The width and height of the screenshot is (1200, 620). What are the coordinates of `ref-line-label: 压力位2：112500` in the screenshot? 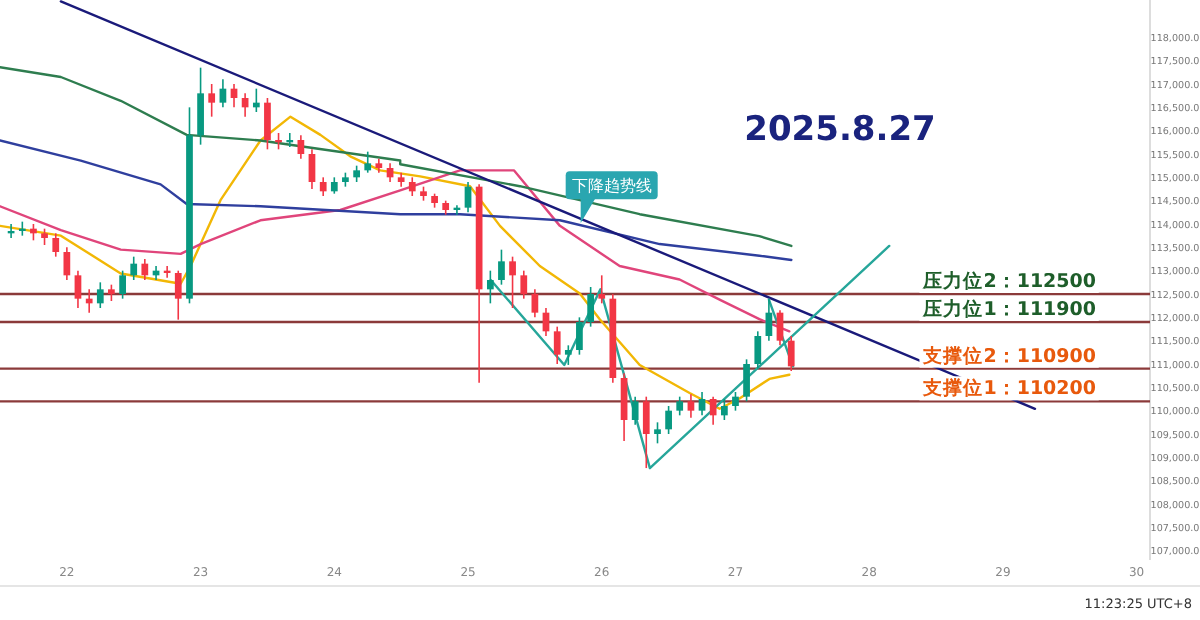 It's located at (1009, 281).